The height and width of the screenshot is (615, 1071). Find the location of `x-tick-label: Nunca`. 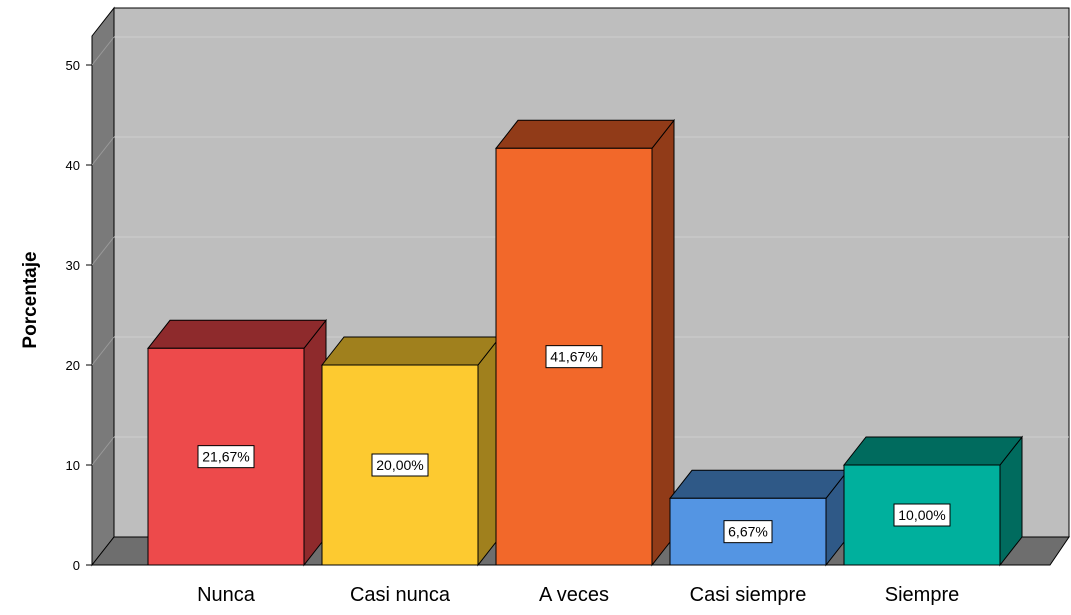

x-tick-label: Nunca is located at coordinates (226, 595).